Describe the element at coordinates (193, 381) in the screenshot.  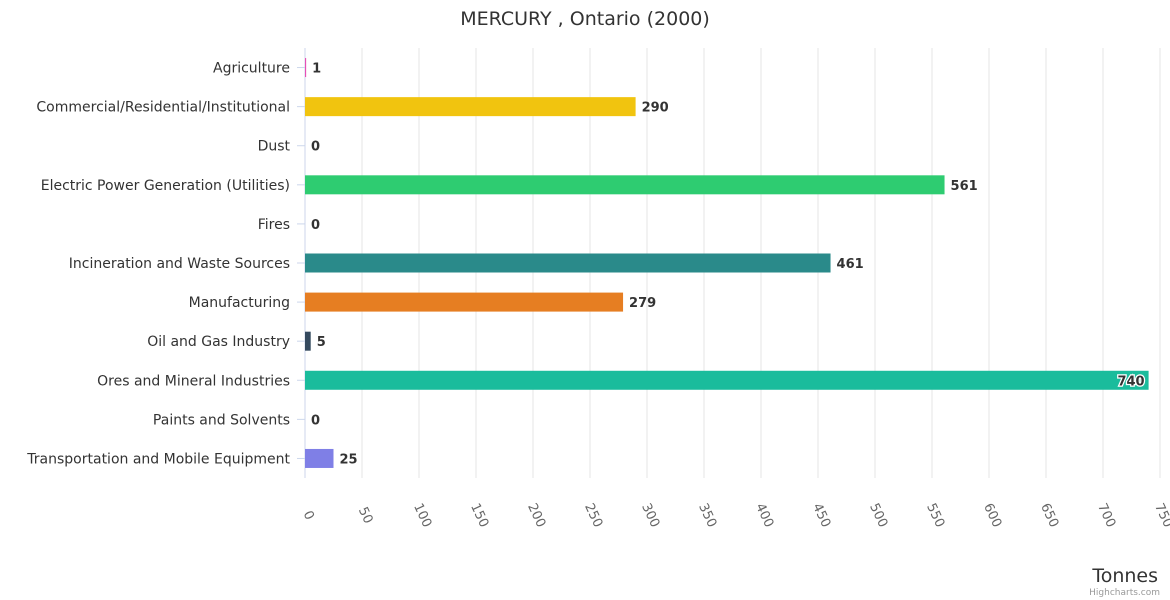
I see `category-label: Ores and Mineral Industries` at that location.